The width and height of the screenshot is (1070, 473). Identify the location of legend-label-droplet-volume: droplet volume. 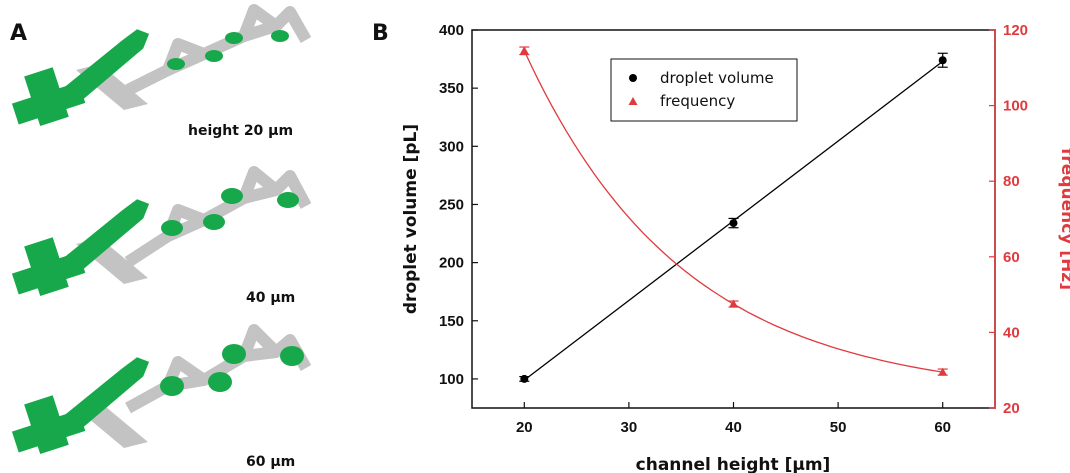
(717, 78).